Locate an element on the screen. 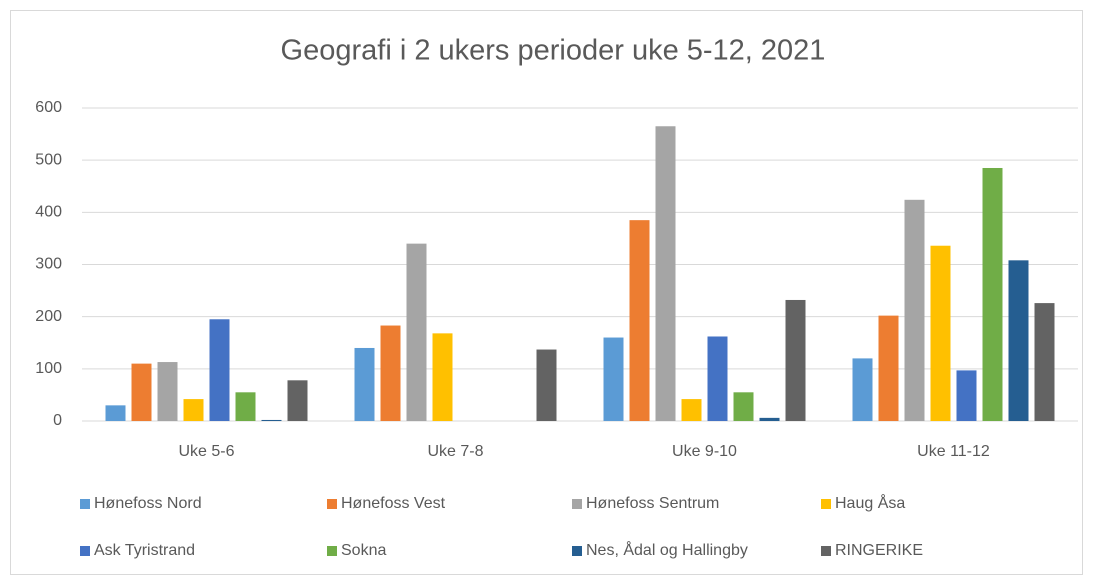  legend-label: RINGERIKE is located at coordinates (879, 550).